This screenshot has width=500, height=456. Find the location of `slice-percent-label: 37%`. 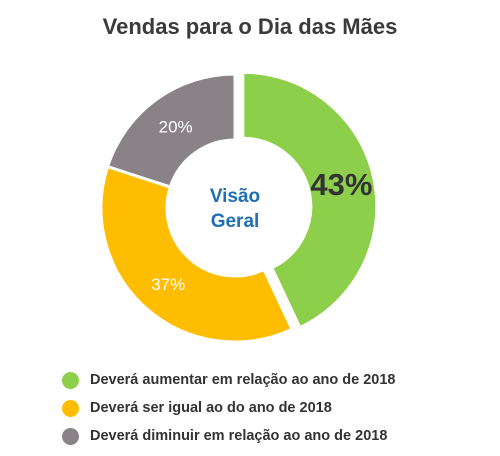

slice-percent-label: 37% is located at coordinates (168, 284).